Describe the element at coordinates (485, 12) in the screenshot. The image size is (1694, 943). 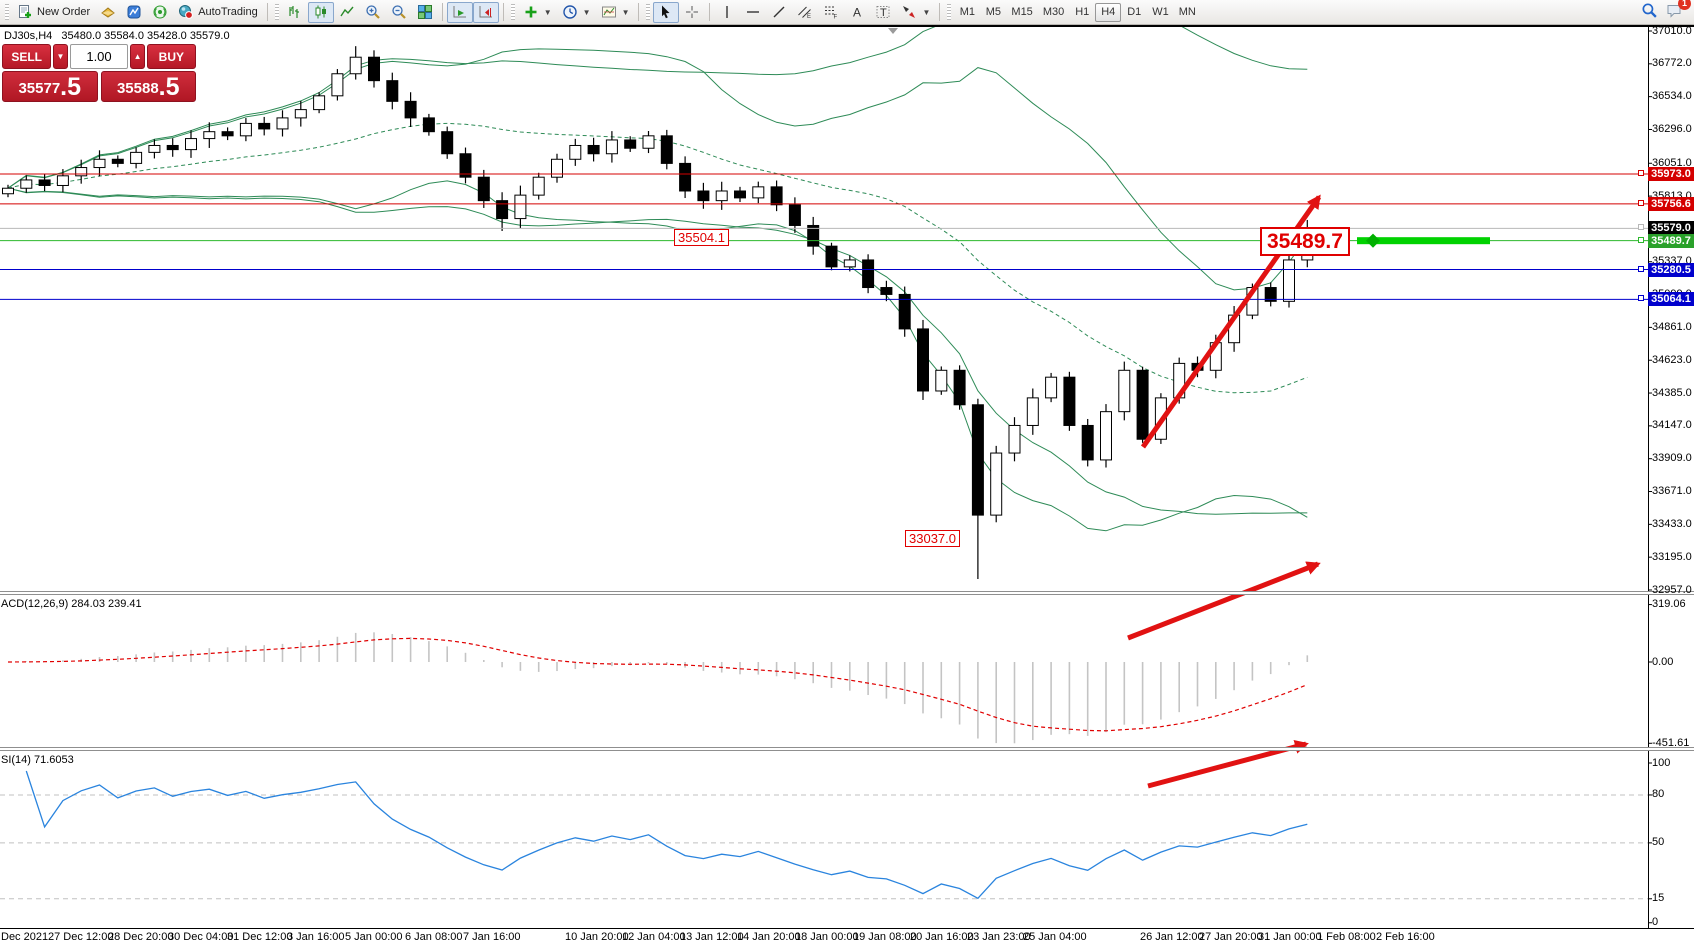
I see `chart-shift-button` at that location.